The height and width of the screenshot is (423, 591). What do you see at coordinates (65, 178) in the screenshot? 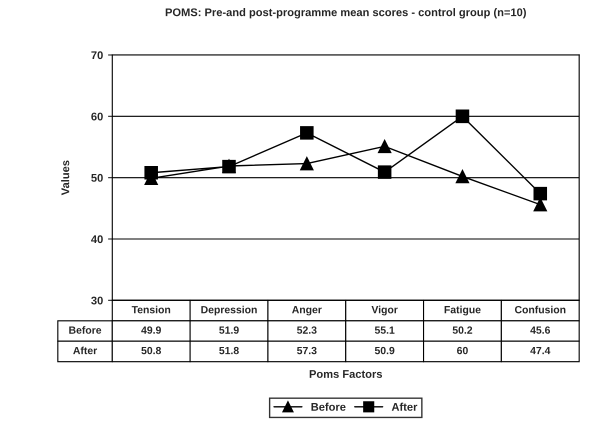
I see `y-axis-title: Values` at bounding box center [65, 178].